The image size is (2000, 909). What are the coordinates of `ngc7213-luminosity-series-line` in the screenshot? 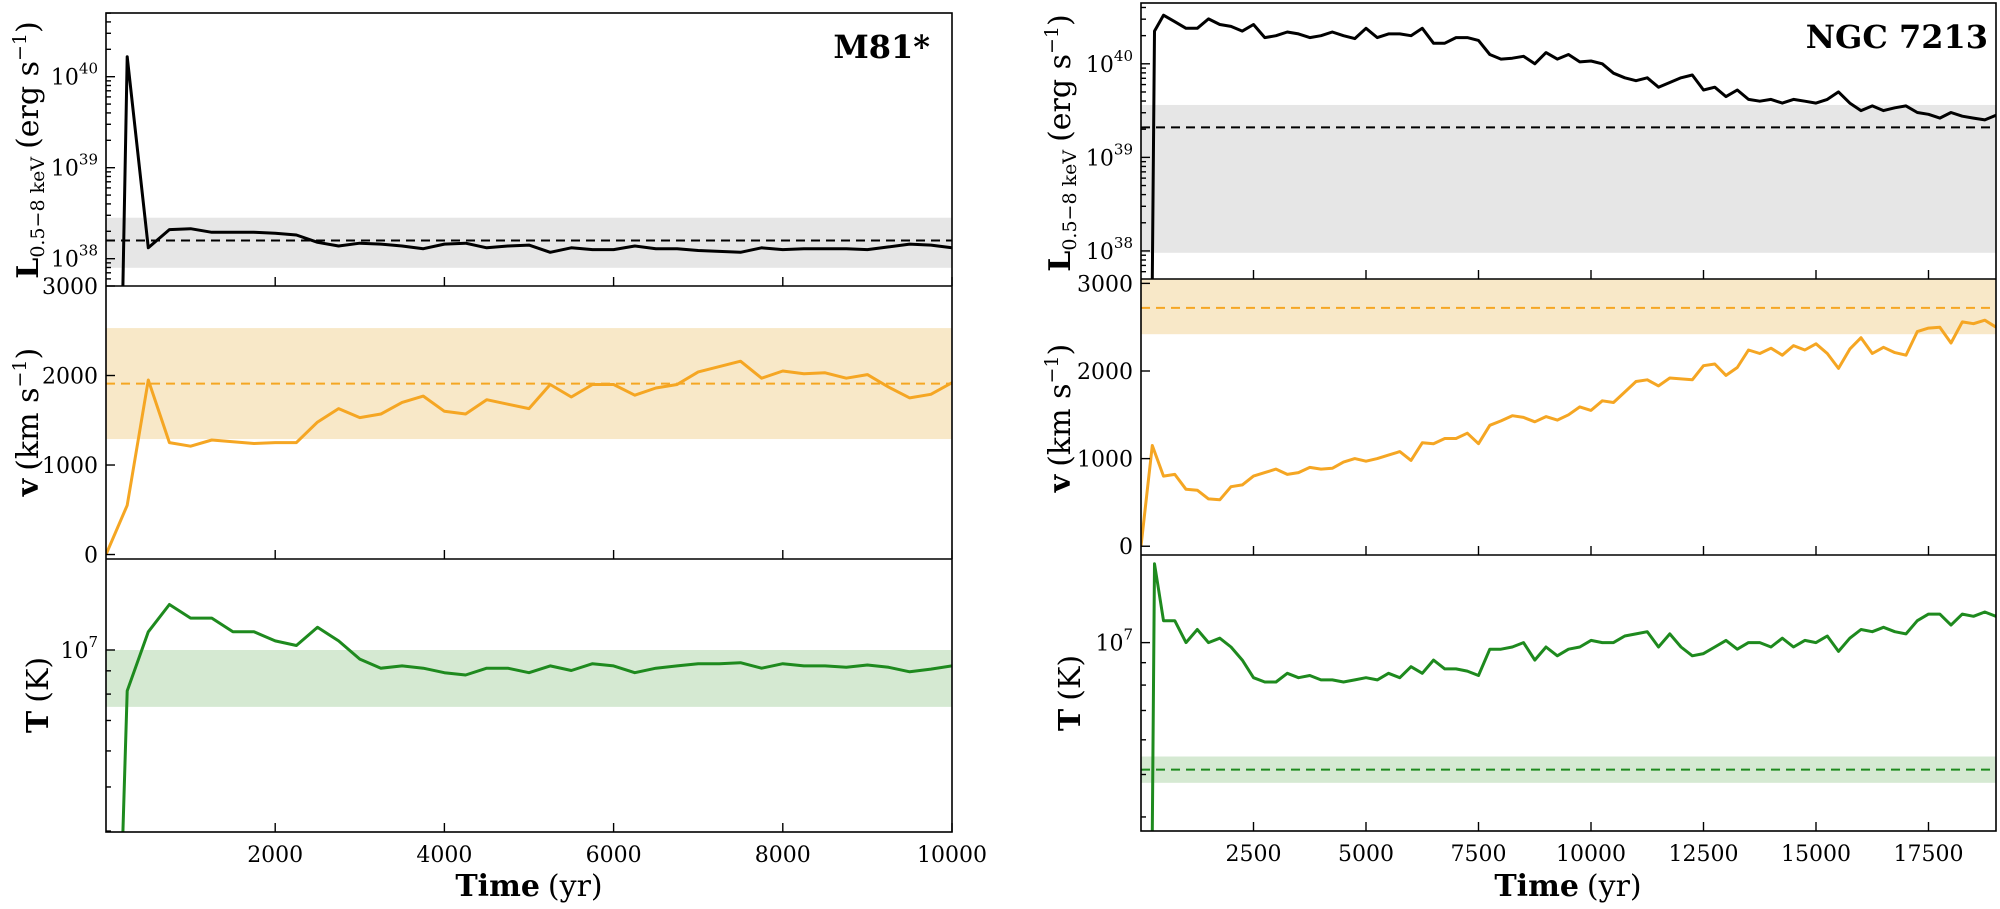 It's located at (1573, 146).